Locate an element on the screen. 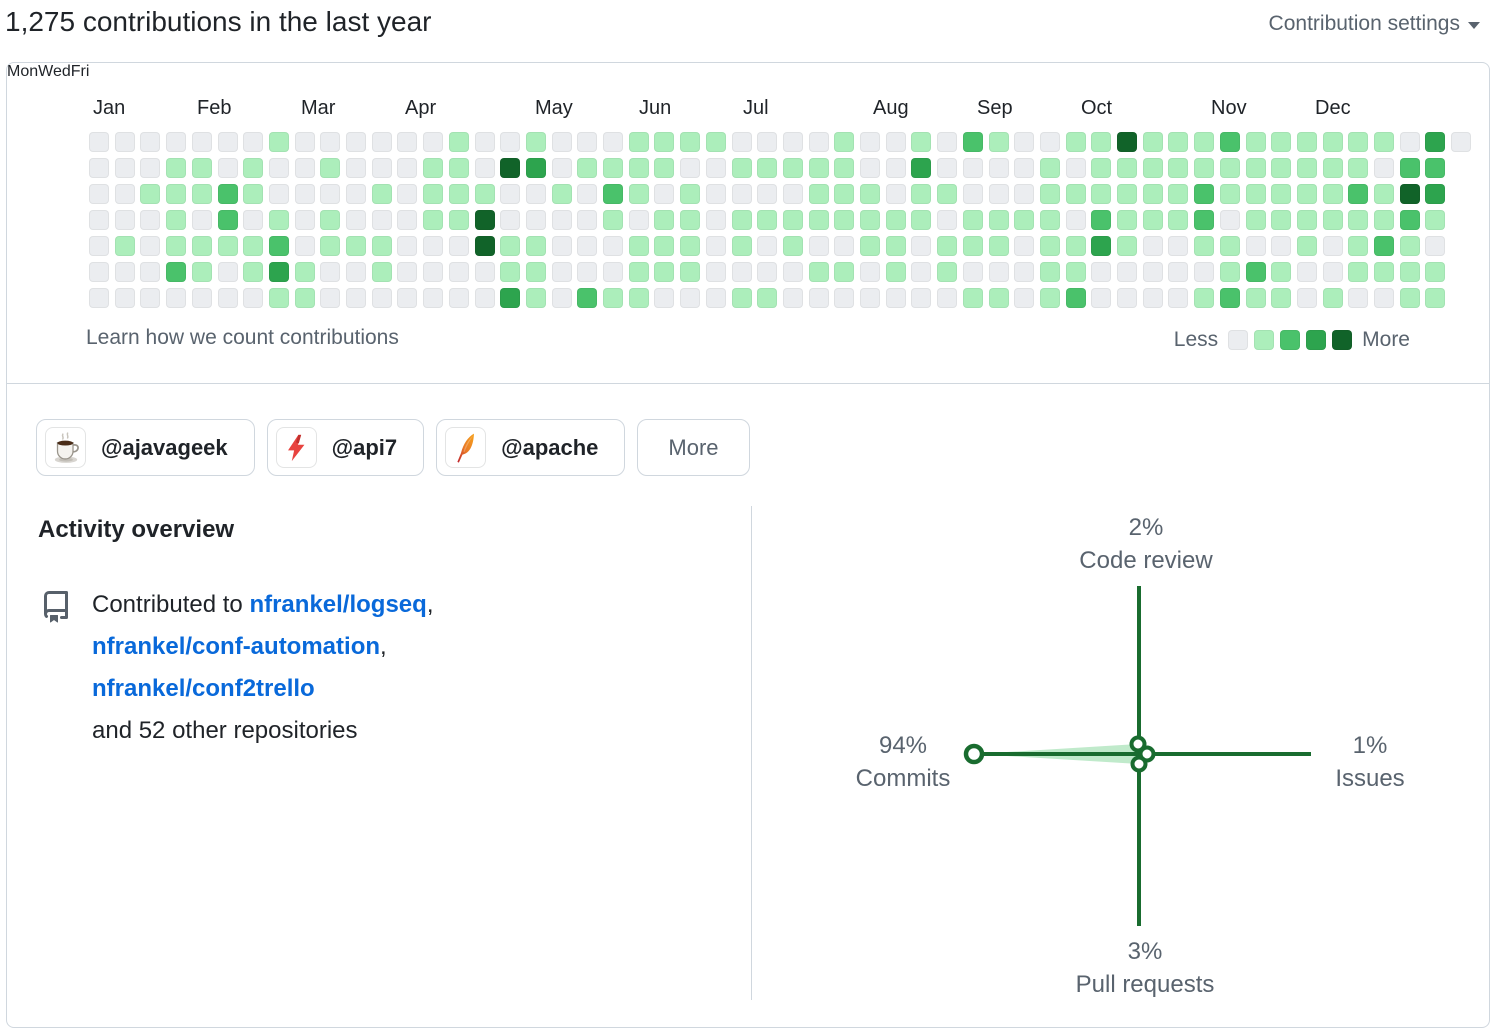 This screenshot has height=1032, width=1498. repo-link-conf2trello: nfrankel/conf2trello is located at coordinates (203, 688).